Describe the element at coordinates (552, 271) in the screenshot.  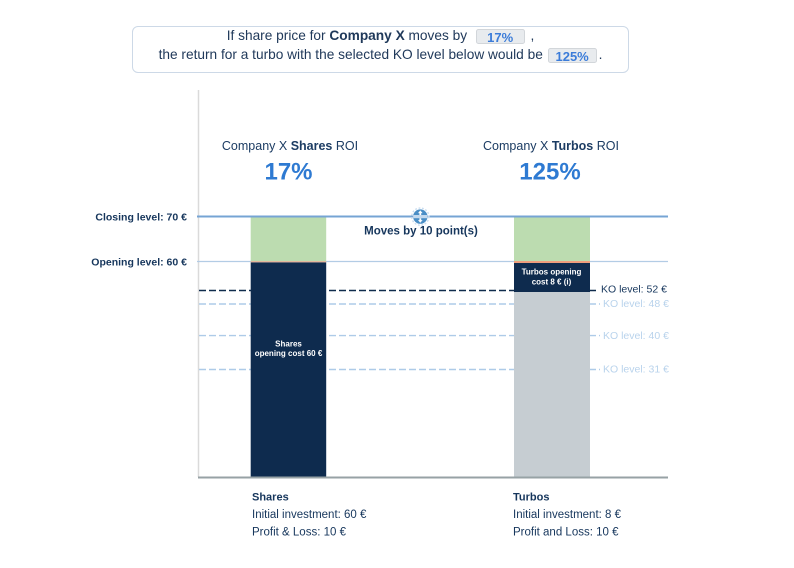
I see `svg-text: Turbos opening` at that location.